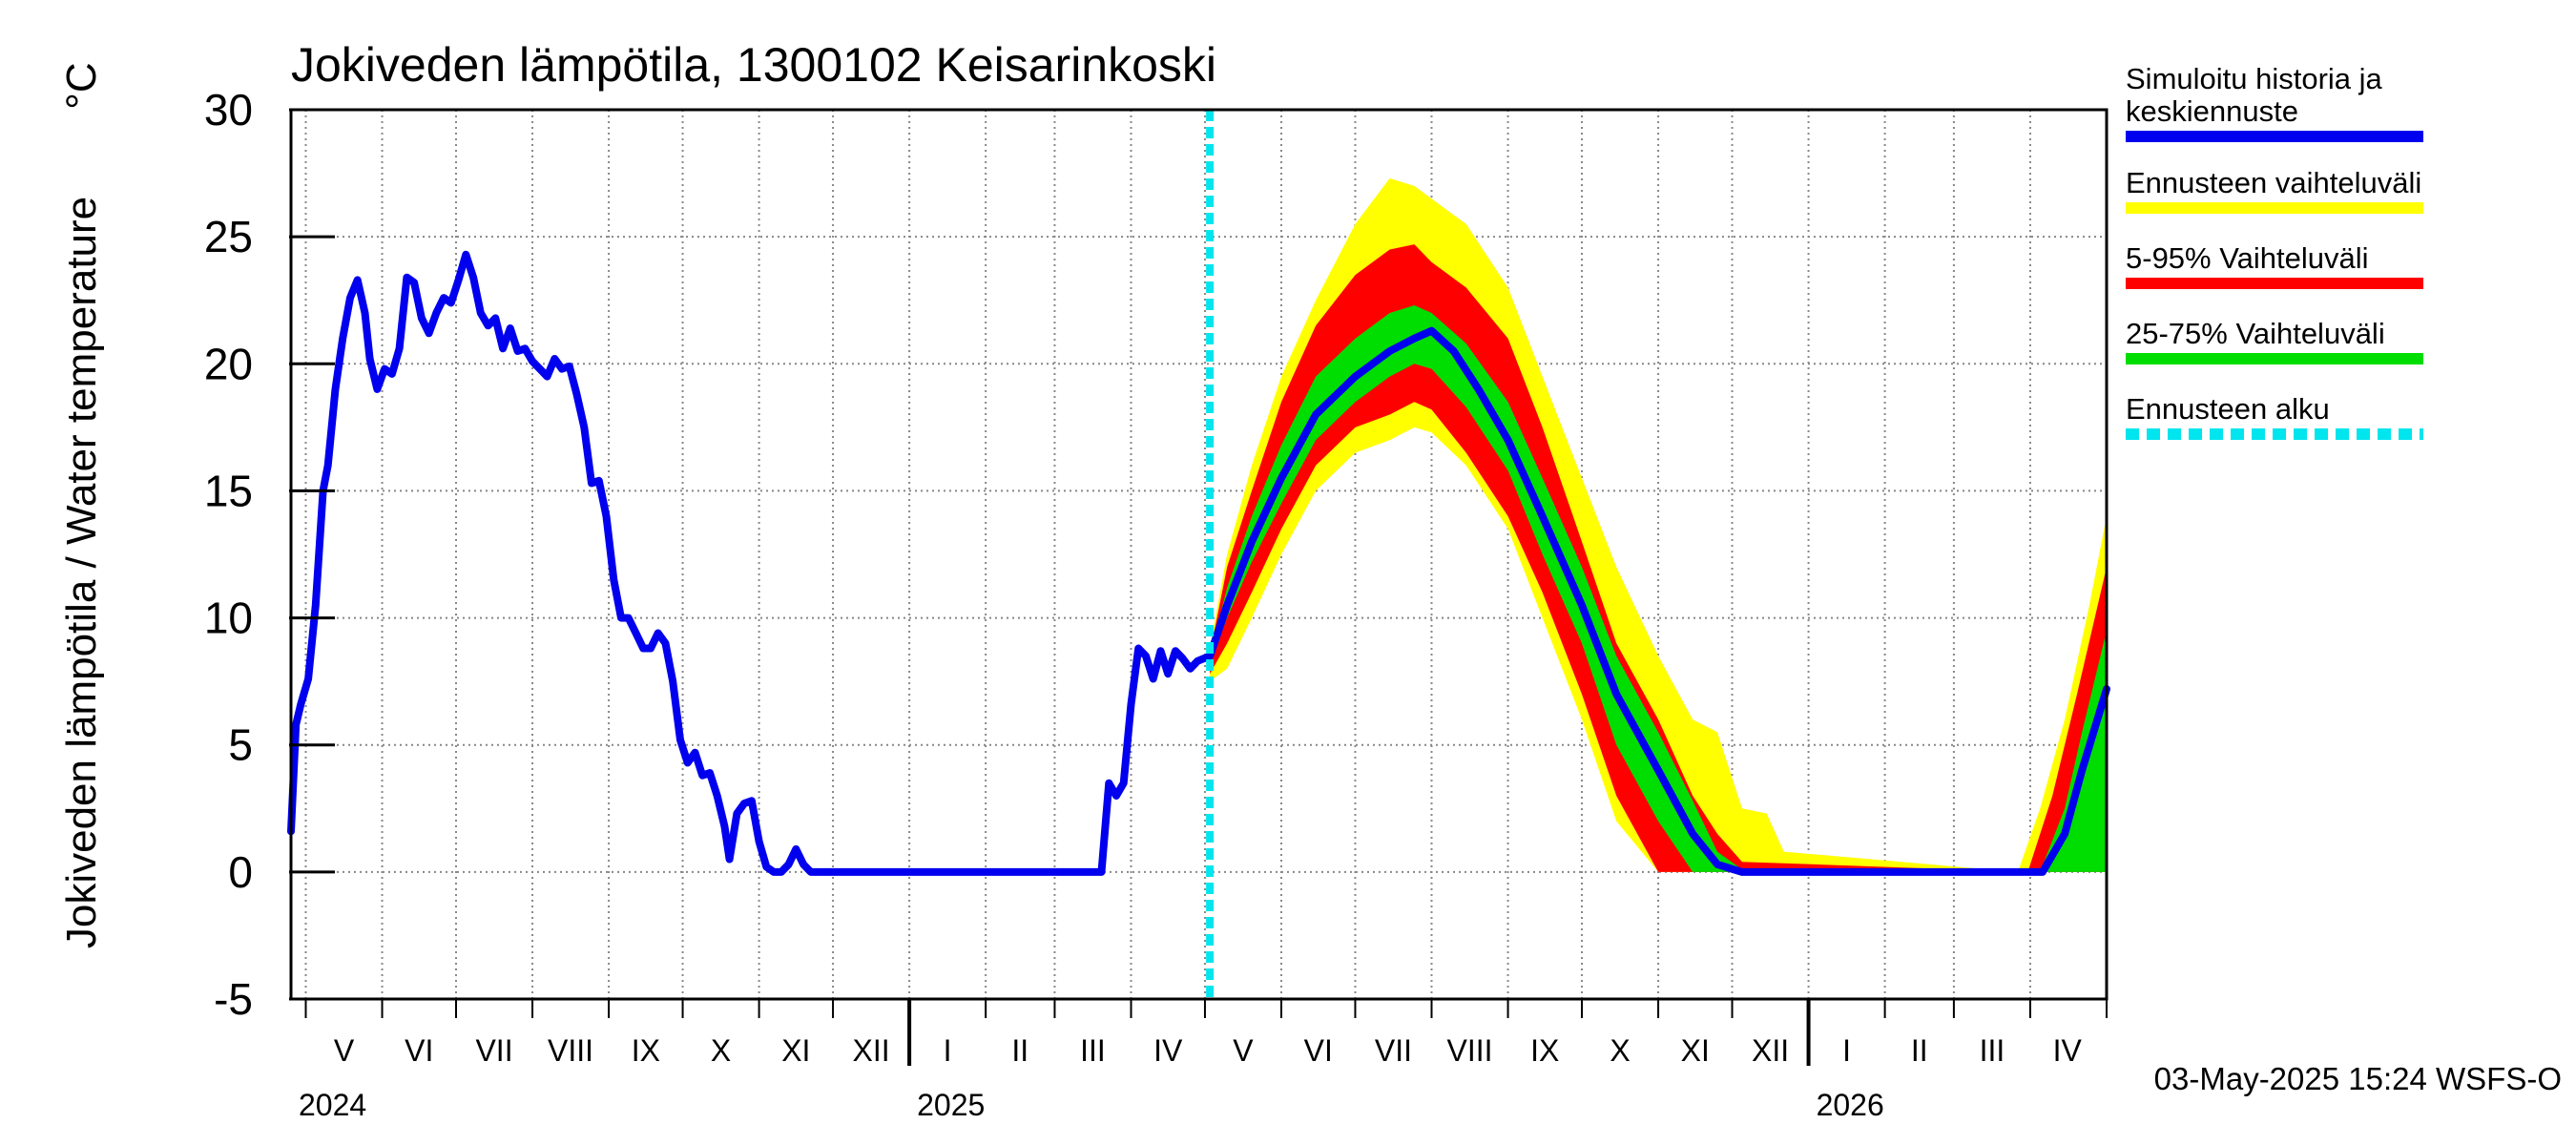 This screenshot has height=1145, width=2576. What do you see at coordinates (2247, 258) in the screenshot?
I see `legend-label: 5-95% Vaihteluväli` at bounding box center [2247, 258].